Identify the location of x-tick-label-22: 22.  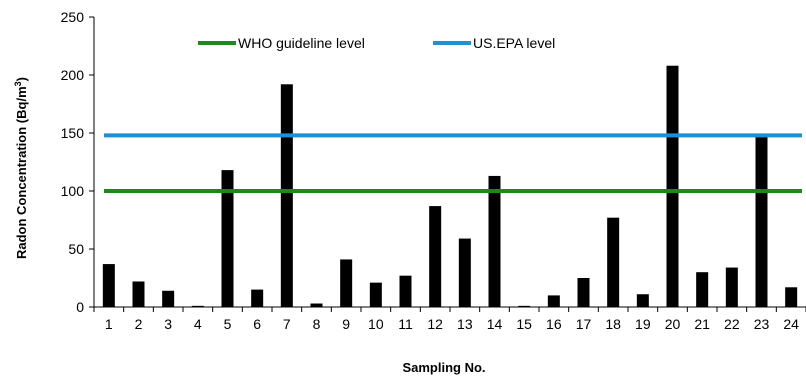
(732, 324).